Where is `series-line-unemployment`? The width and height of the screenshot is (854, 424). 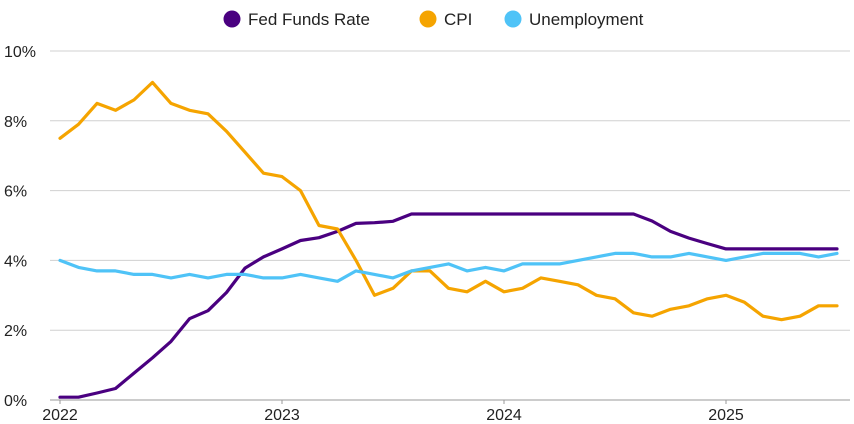
series-line-unemployment is located at coordinates (448, 267).